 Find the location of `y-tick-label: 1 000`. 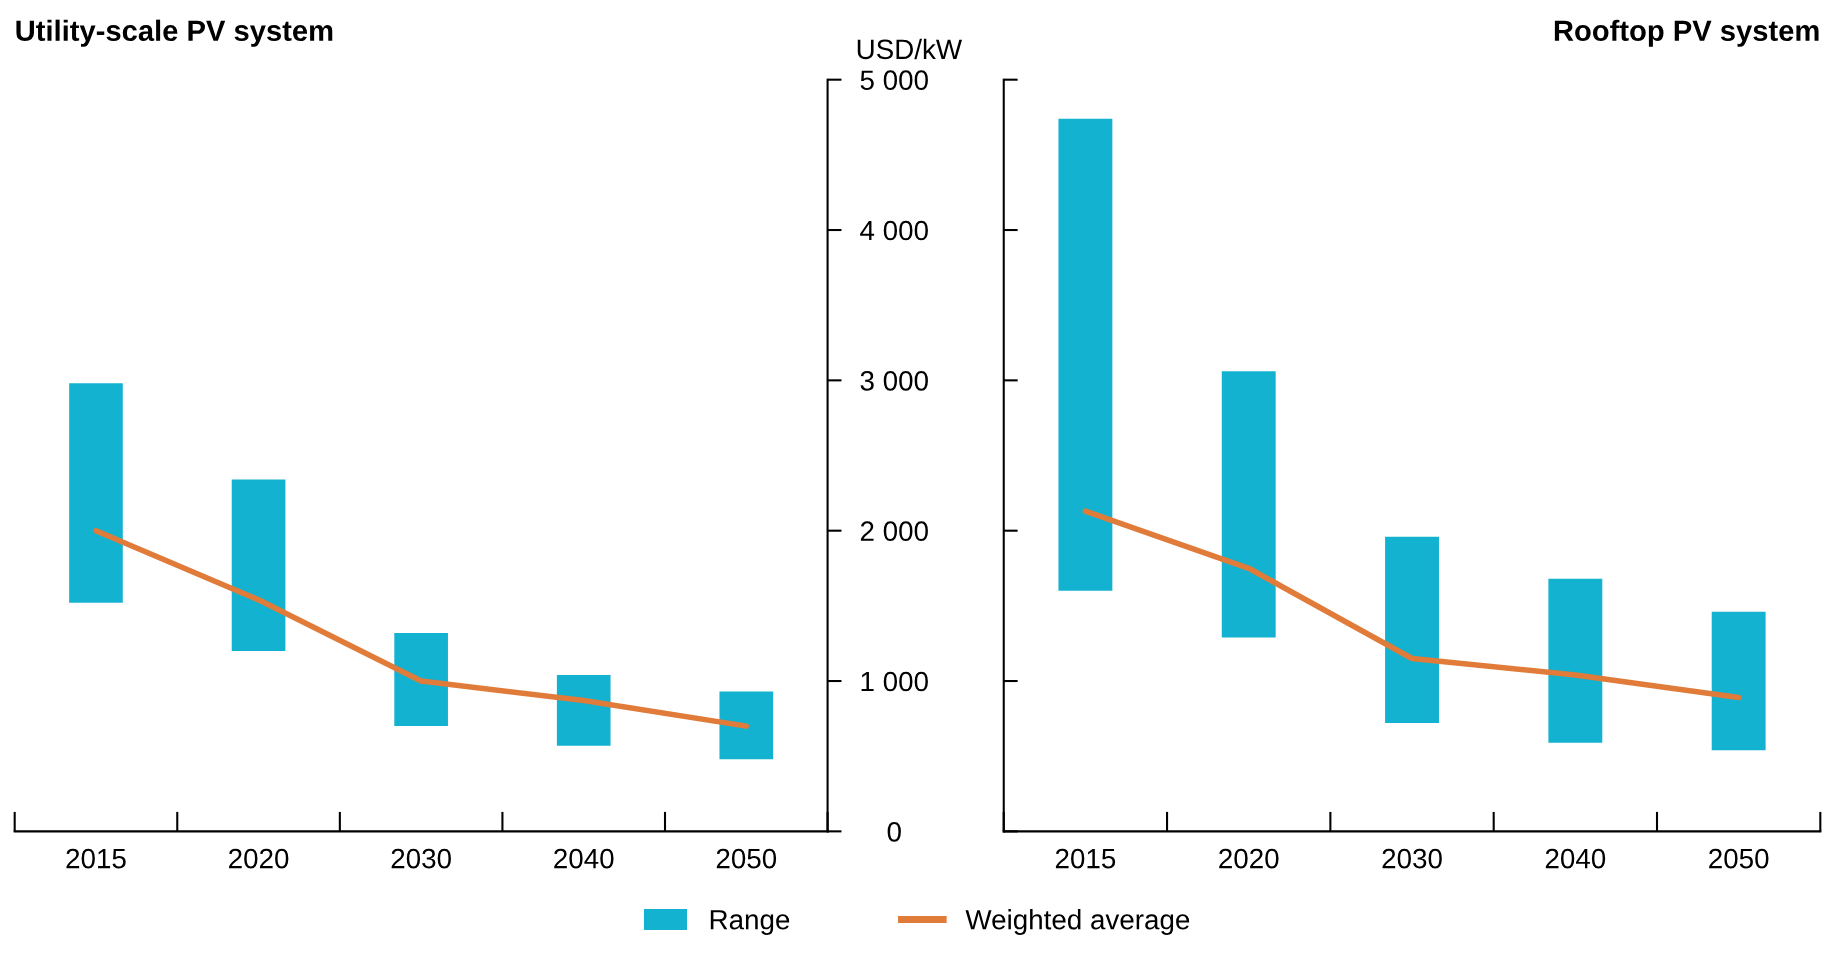

y-tick-label: 1 000 is located at coordinates (894, 681).